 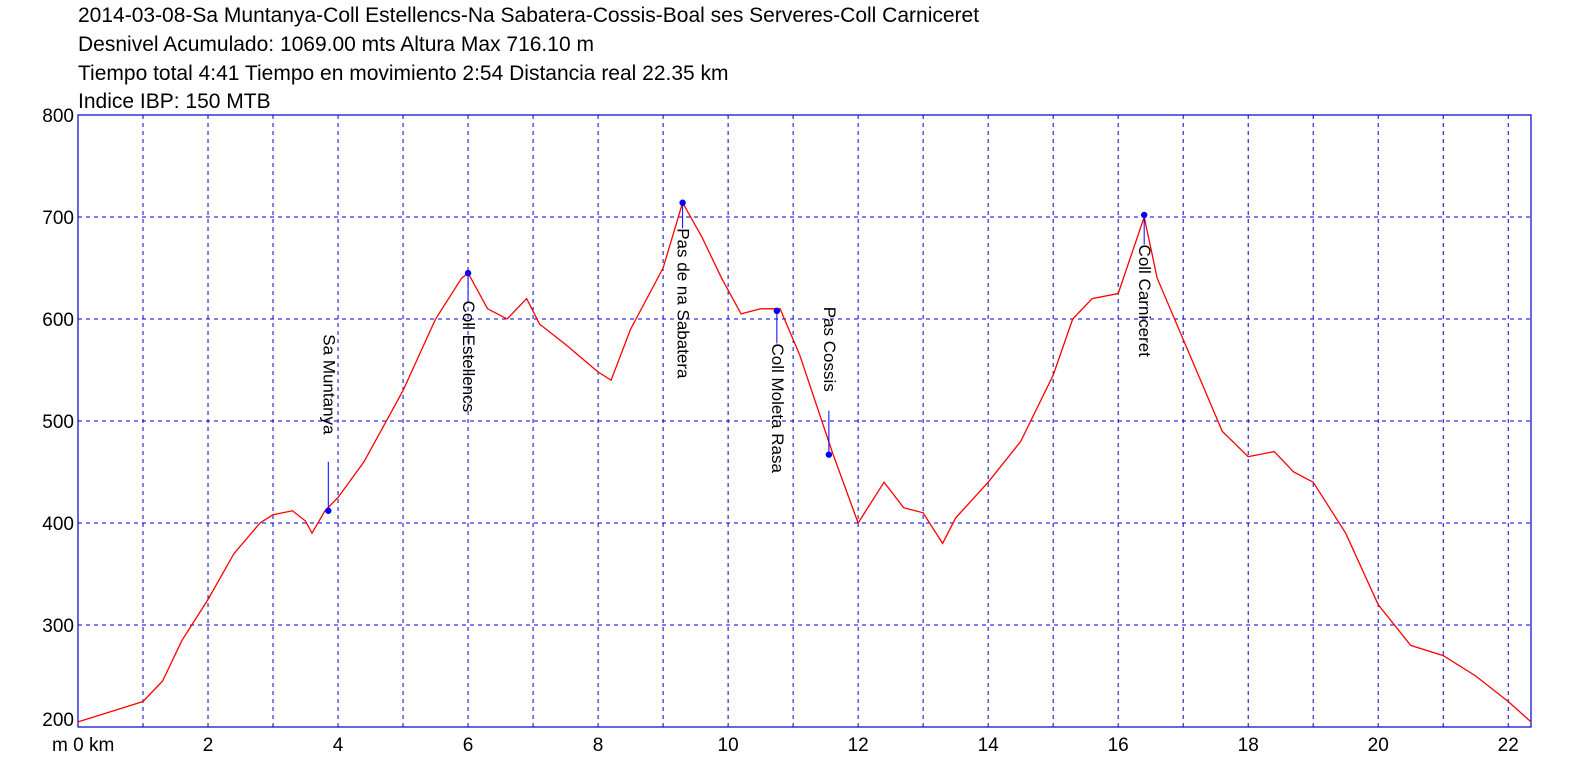 I want to click on waypoint-label: Coll Carniceret, so click(x=1144, y=301).